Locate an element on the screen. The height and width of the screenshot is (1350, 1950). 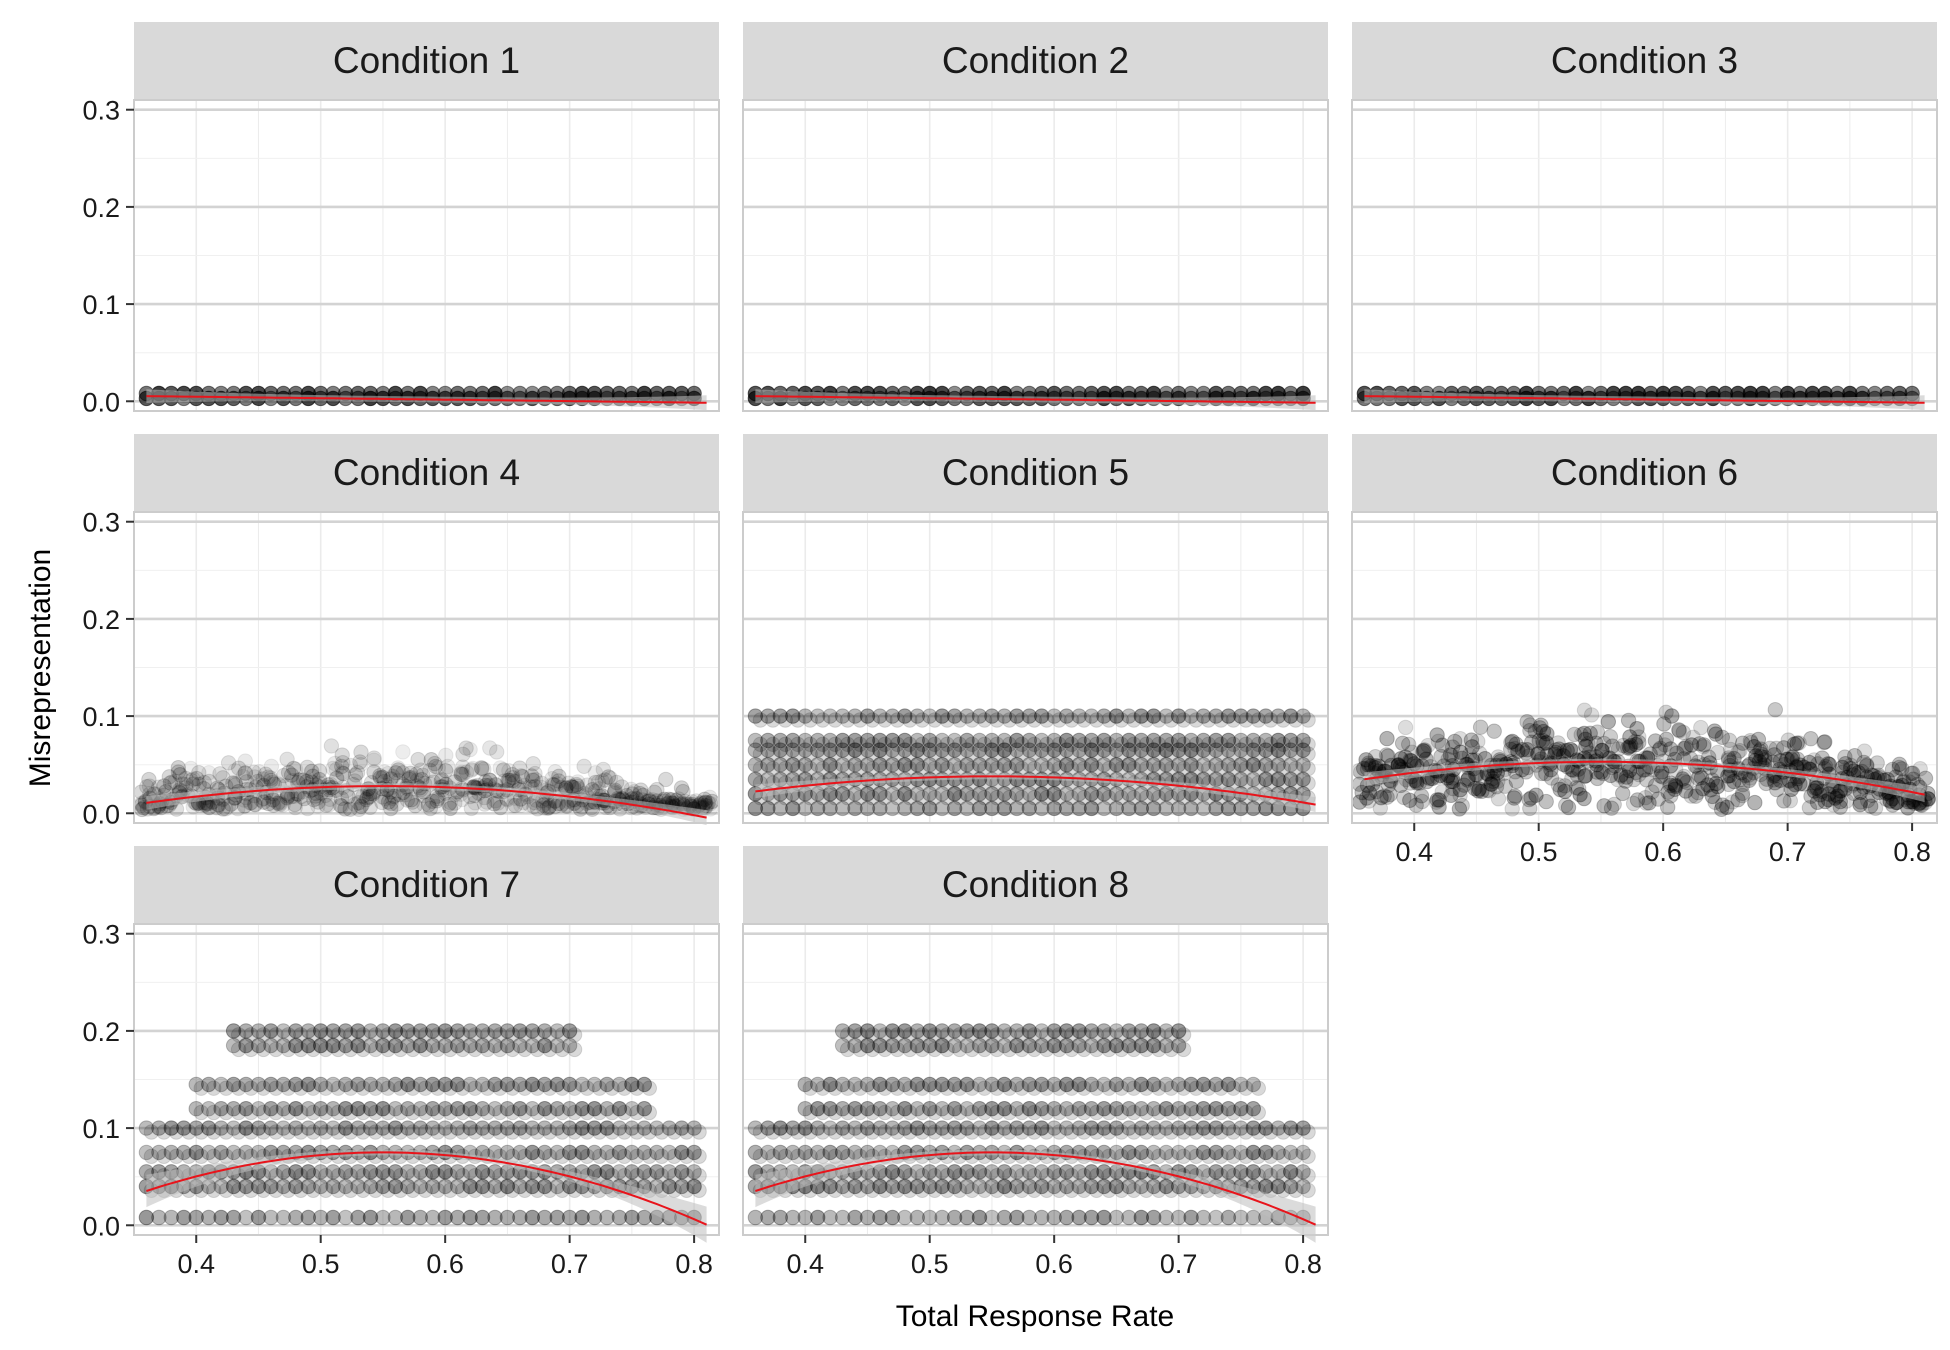
facet-panel: Condition 4 0.0 0.1 0.2 0.3 is located at coordinates (401, 631).